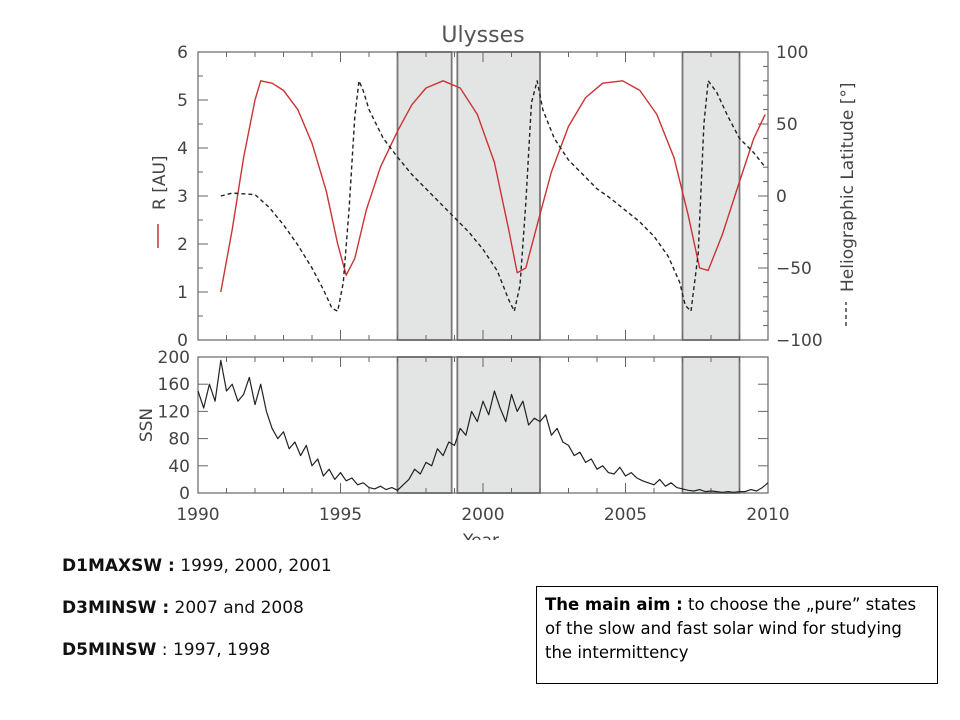 This screenshot has height=720, width=960. Describe the element at coordinates (340, 515) in the screenshot. I see `x-tick-label: 1995` at that location.